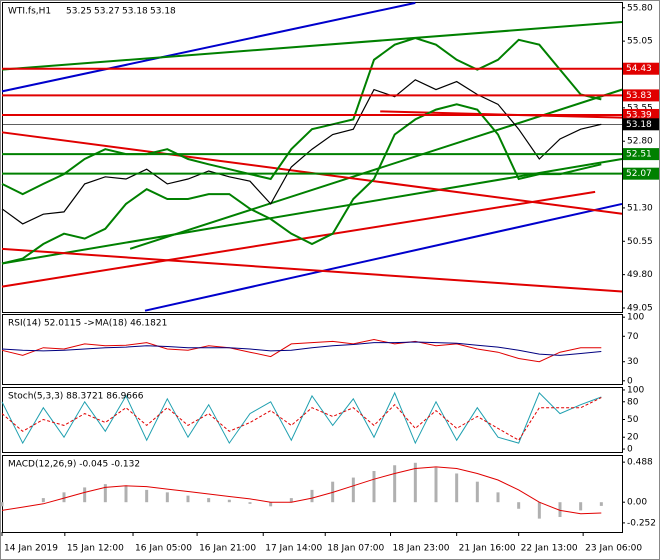  I want to click on level-label: 53.18, so click(639, 125).